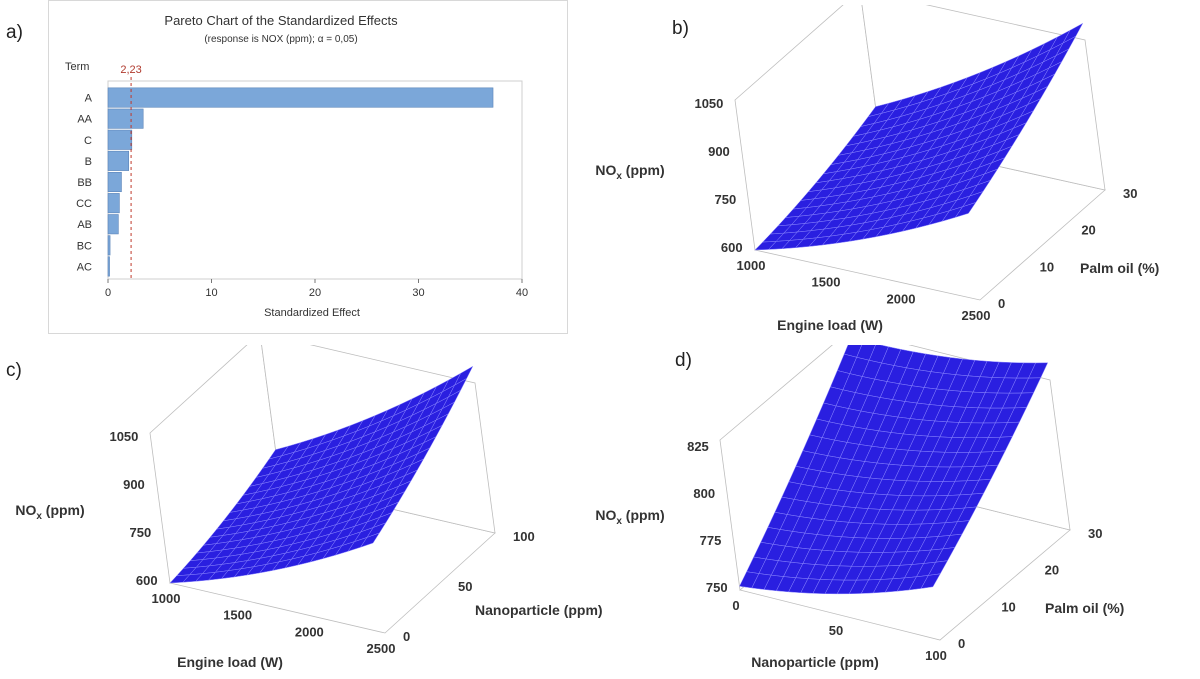  Describe the element at coordinates (711, 540) in the screenshot. I see `surface-d-ztick: 775` at that location.